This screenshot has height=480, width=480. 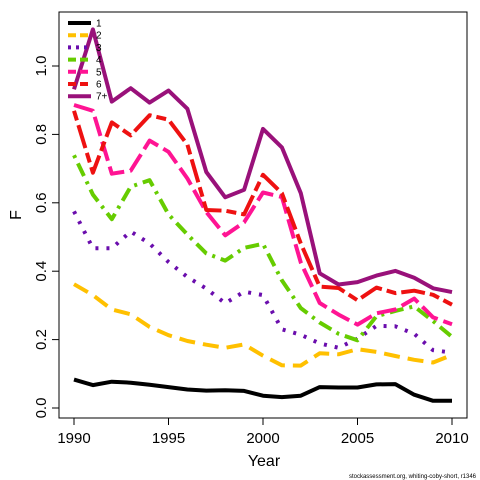 I want to click on x-tick-label: 2000, so click(x=262, y=438).